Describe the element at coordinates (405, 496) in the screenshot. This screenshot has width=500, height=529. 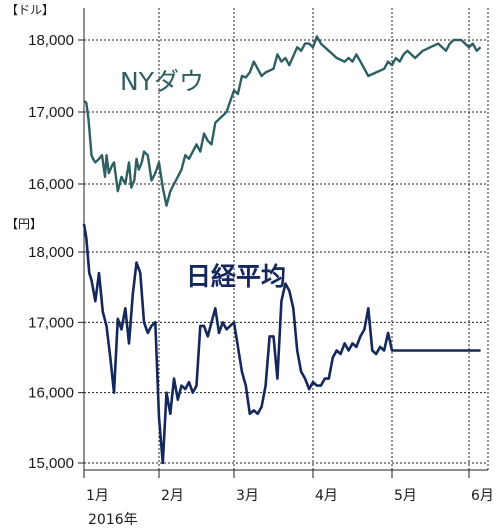
I see `month-label: 5月` at that location.